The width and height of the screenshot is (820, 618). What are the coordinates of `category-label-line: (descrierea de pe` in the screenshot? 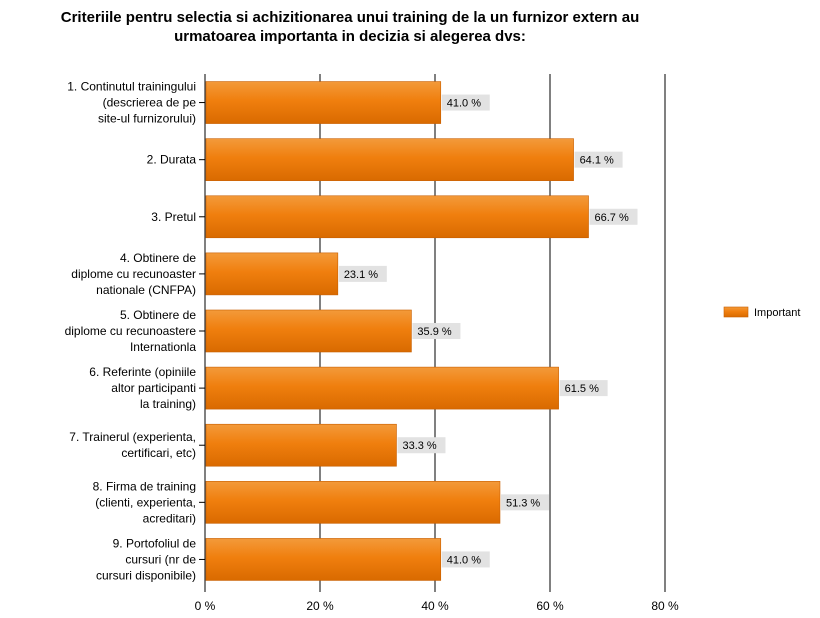 It's located at (150, 103).